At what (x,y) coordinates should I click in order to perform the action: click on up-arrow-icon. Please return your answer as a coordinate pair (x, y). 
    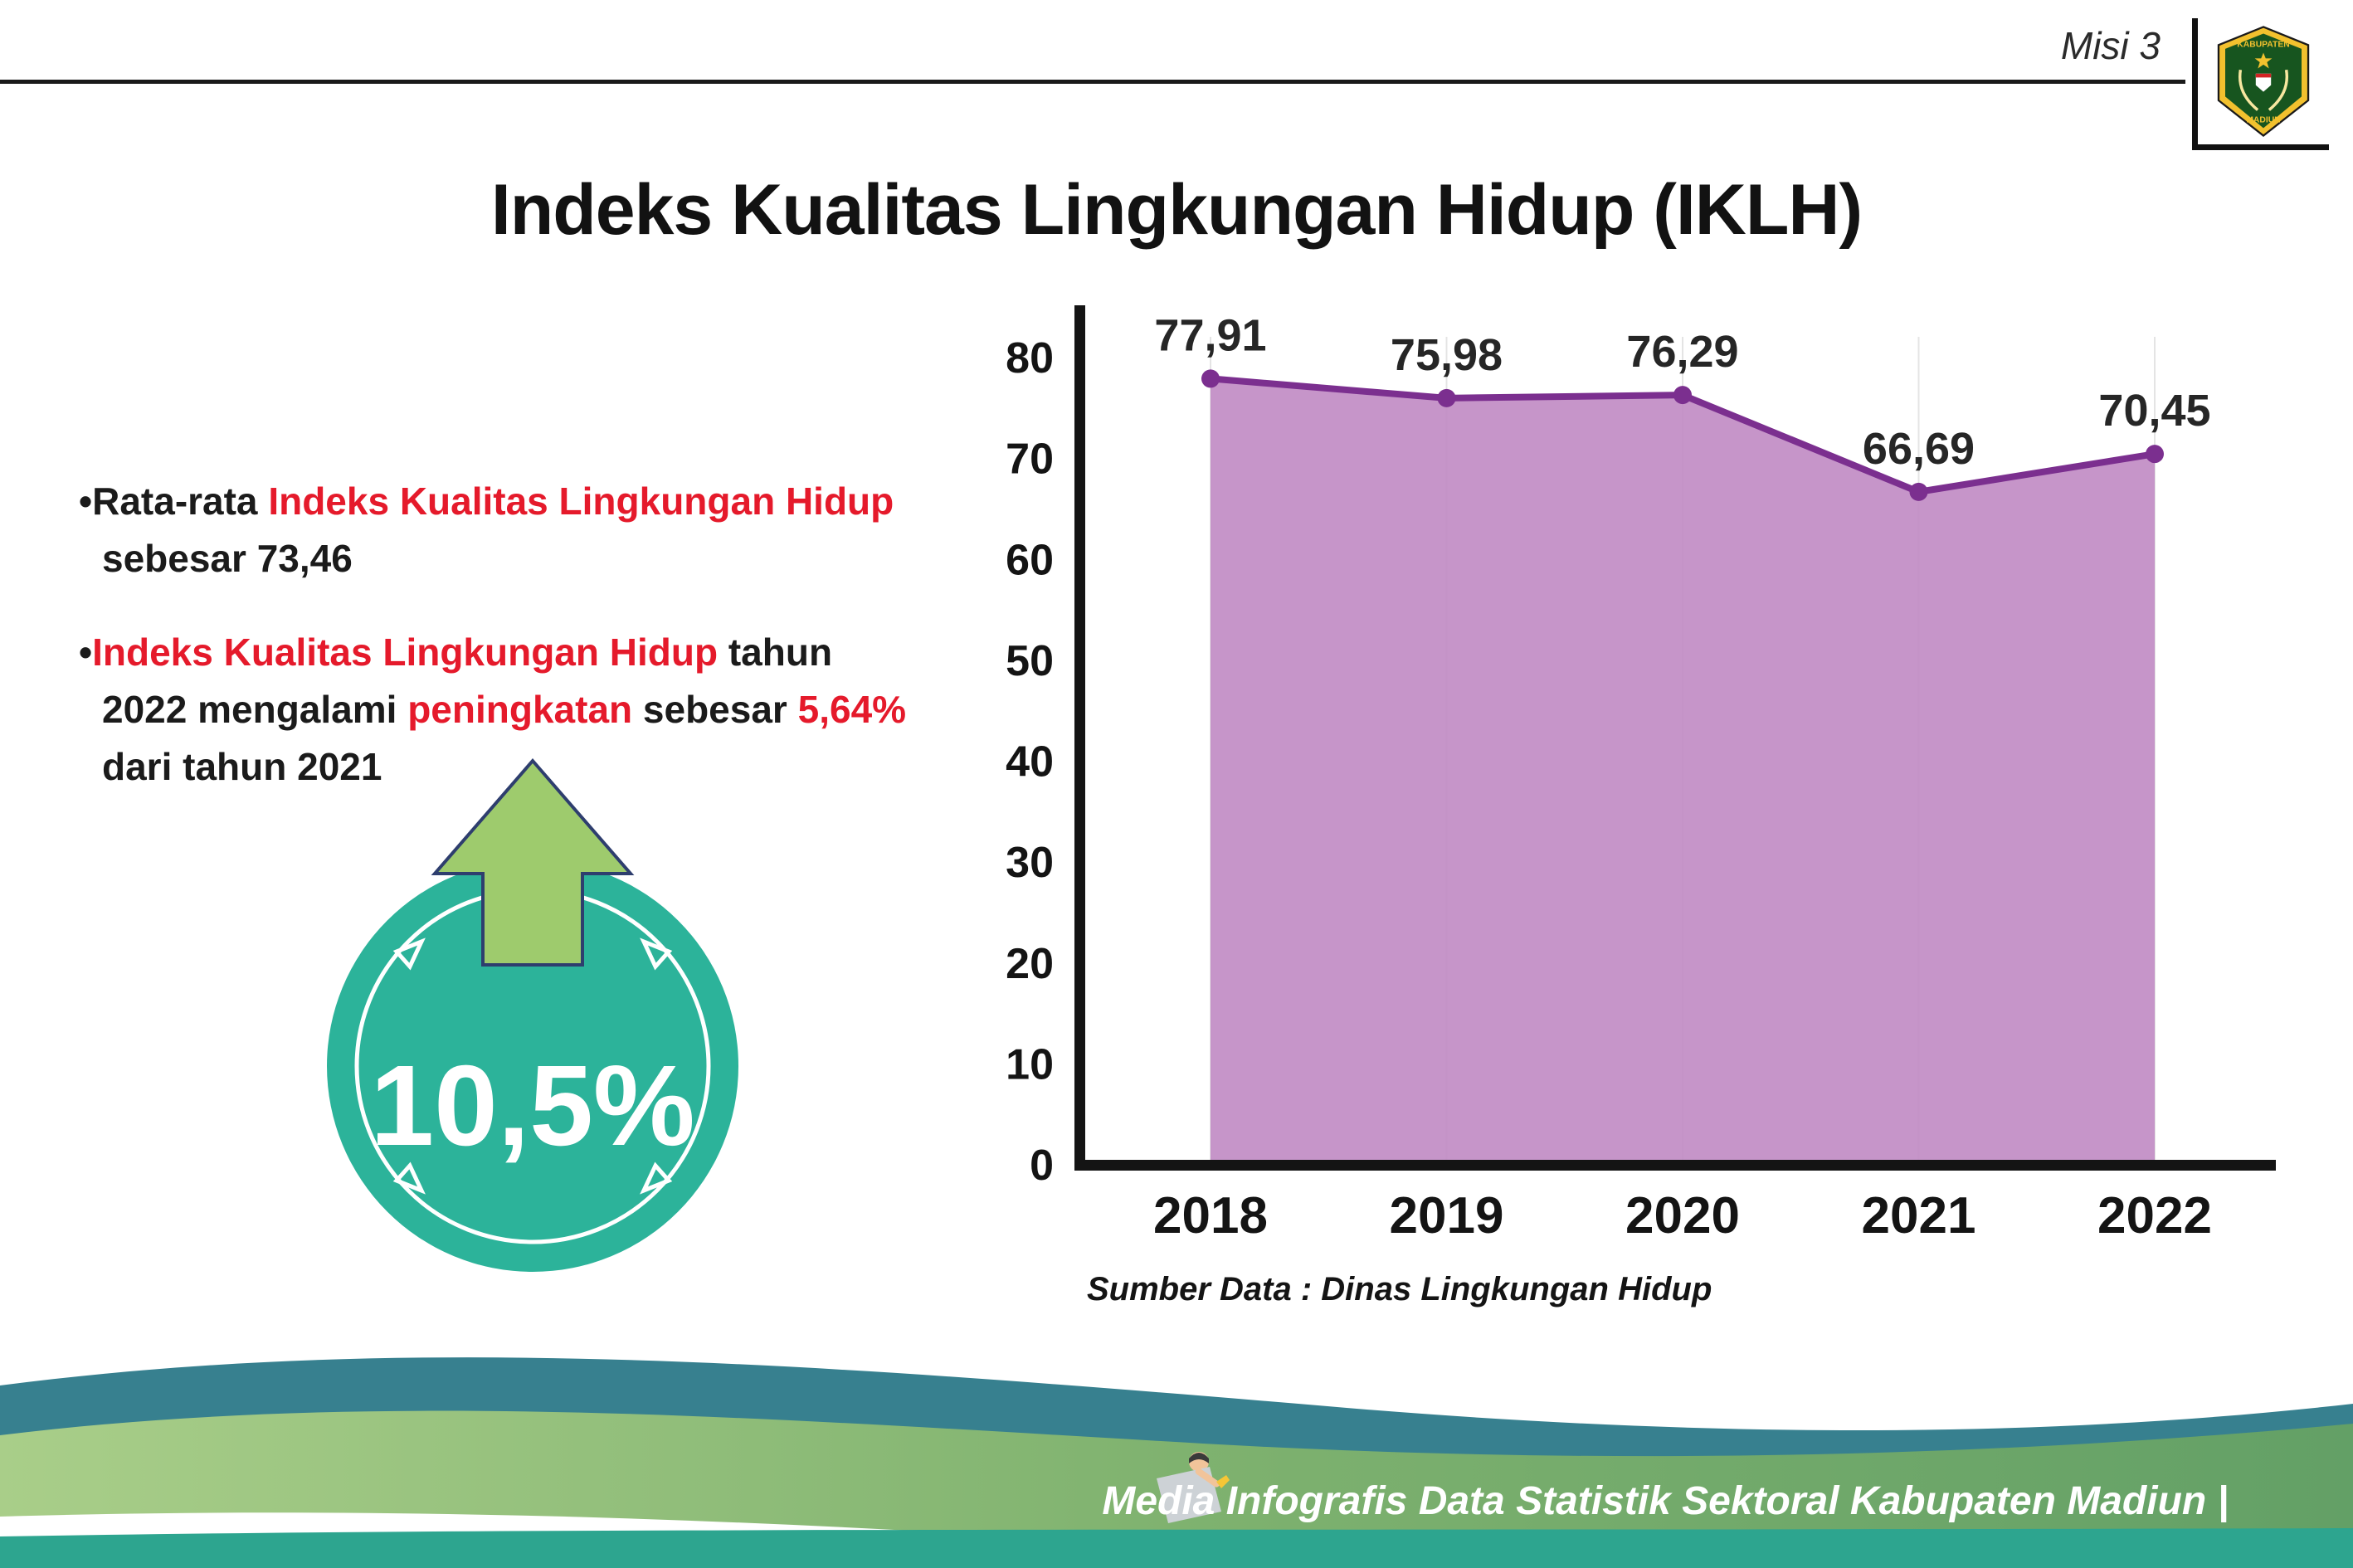
    Looking at the image, I should click on (533, 862).